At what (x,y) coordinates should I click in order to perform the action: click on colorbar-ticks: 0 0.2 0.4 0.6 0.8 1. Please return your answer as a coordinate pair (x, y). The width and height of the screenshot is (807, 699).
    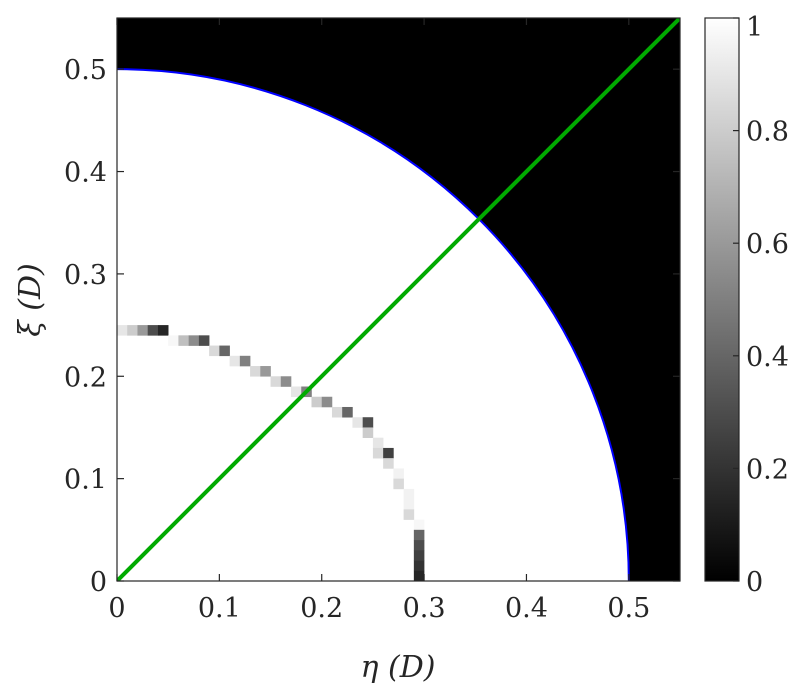
    Looking at the image, I should click on (761, 305).